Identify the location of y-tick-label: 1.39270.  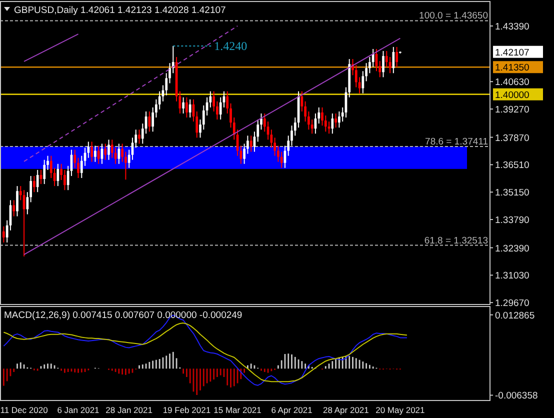
(512, 110).